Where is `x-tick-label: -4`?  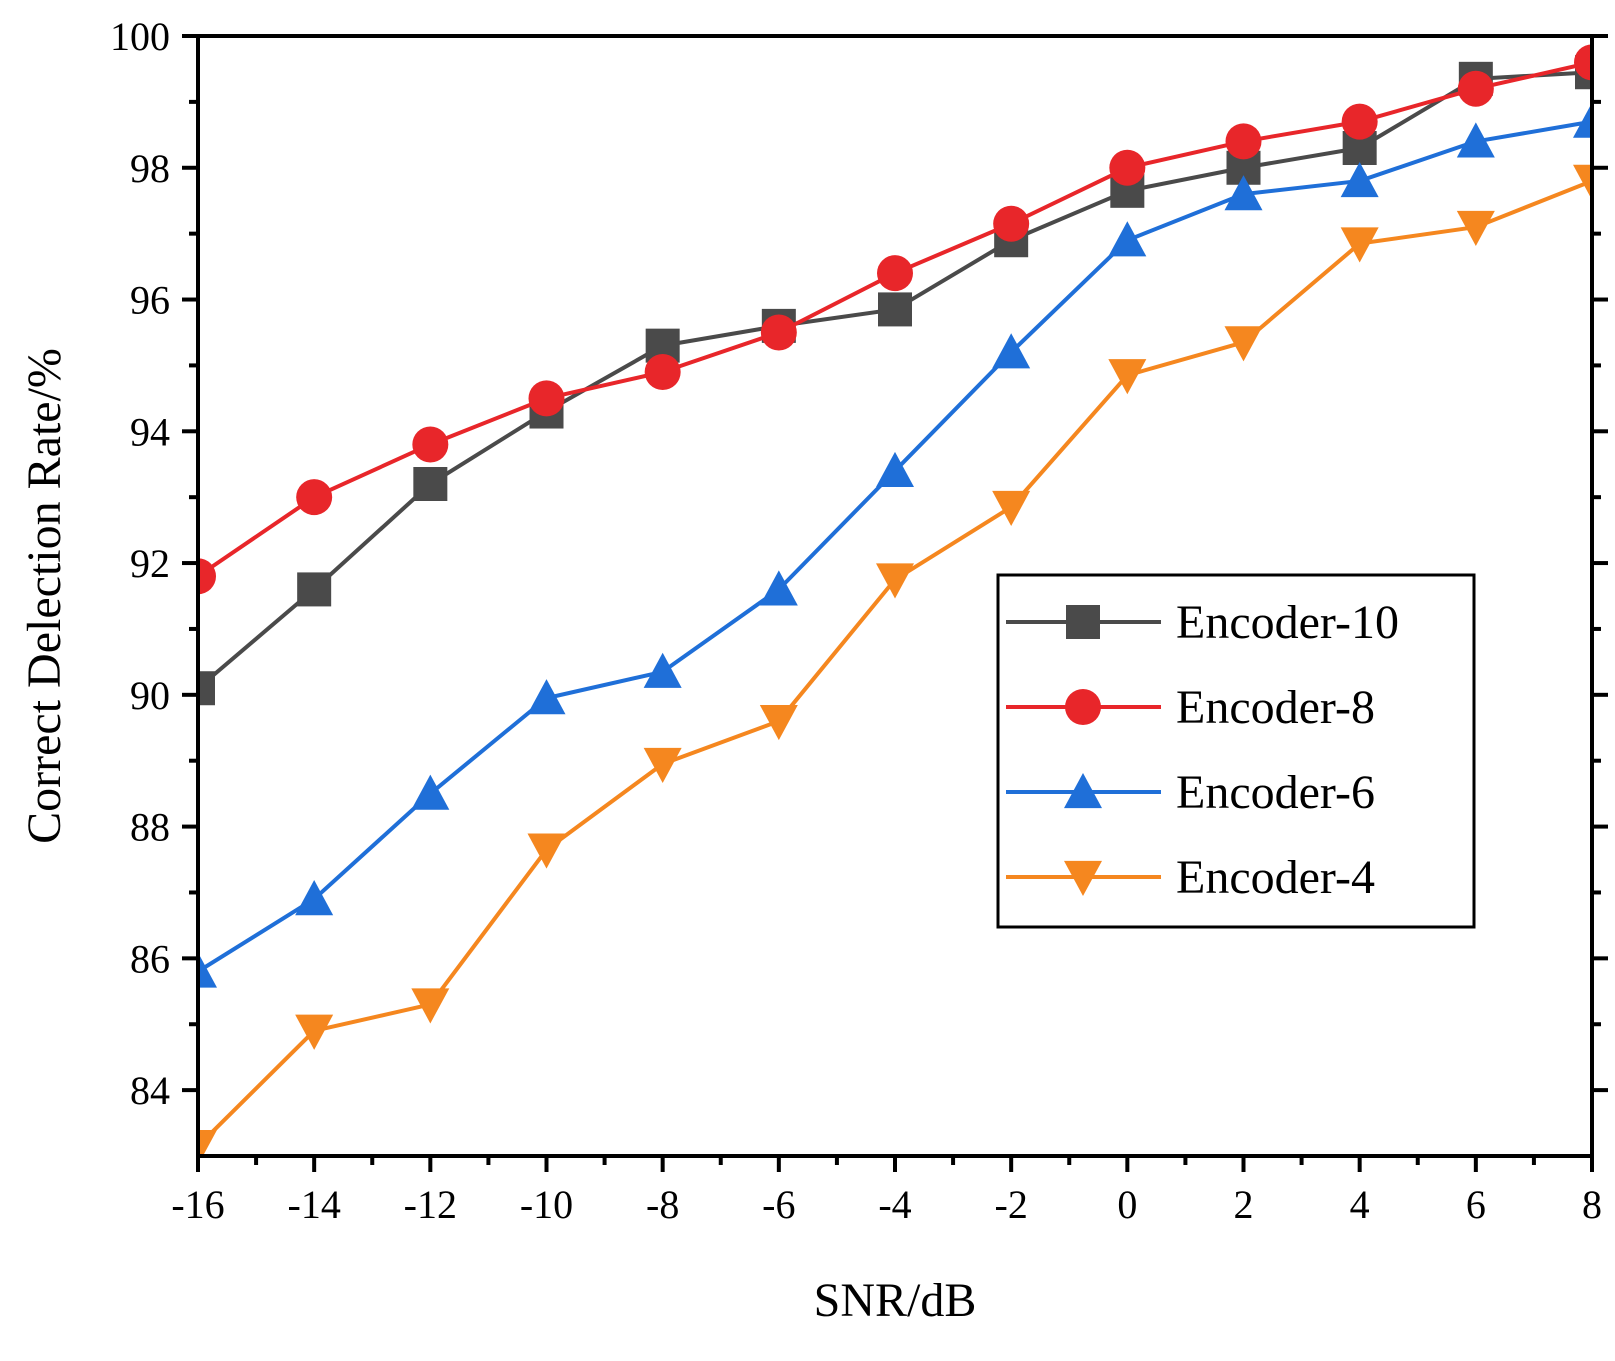 x-tick-label: -4 is located at coordinates (894, 1204).